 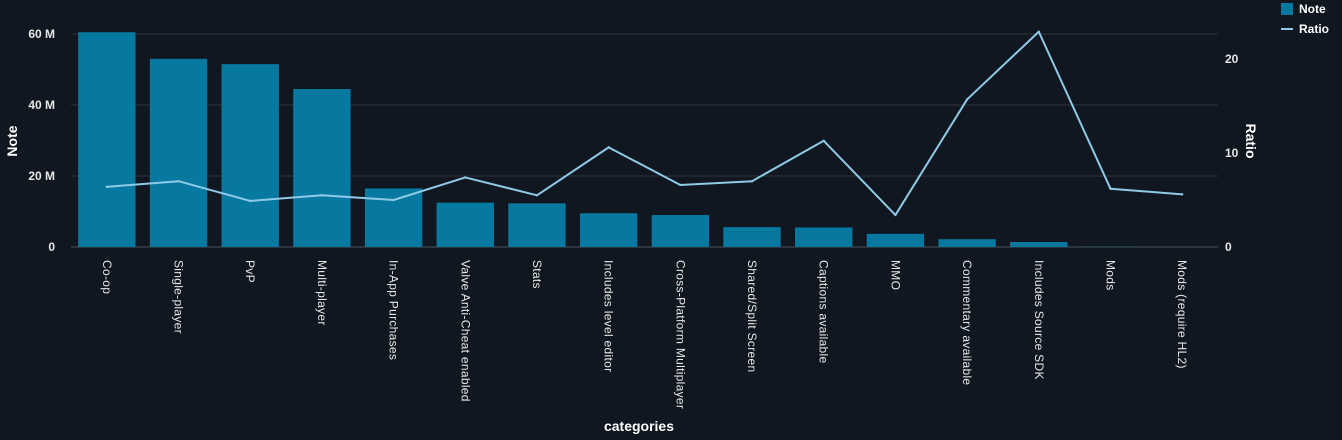 I want to click on x-tick-label: Commentary available, so click(x=967, y=322).